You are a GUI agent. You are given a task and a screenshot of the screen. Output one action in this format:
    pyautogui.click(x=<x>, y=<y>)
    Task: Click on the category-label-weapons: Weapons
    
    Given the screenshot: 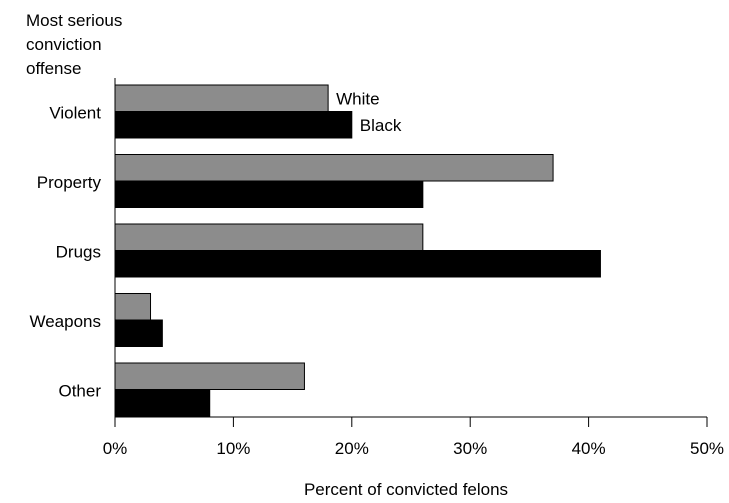 What is the action you would take?
    pyautogui.click(x=65, y=321)
    